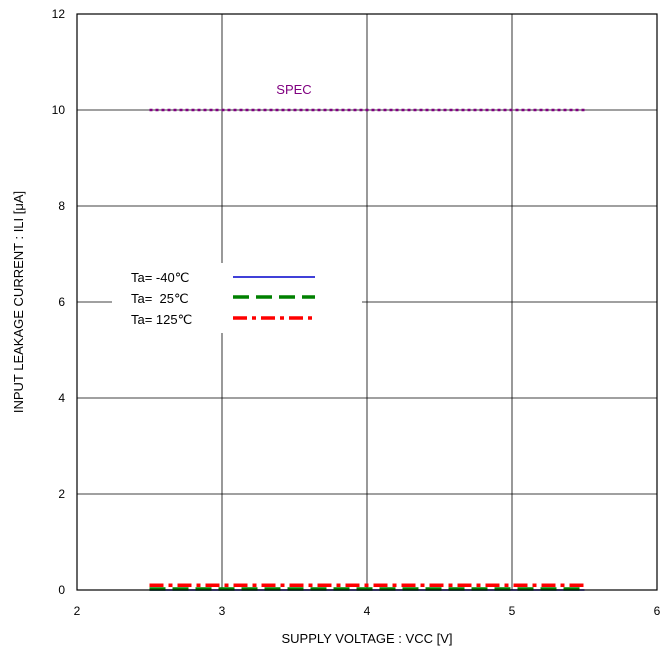 The width and height of the screenshot is (661, 652). Describe the element at coordinates (77, 611) in the screenshot. I see `x-tick-label: 2` at that location.